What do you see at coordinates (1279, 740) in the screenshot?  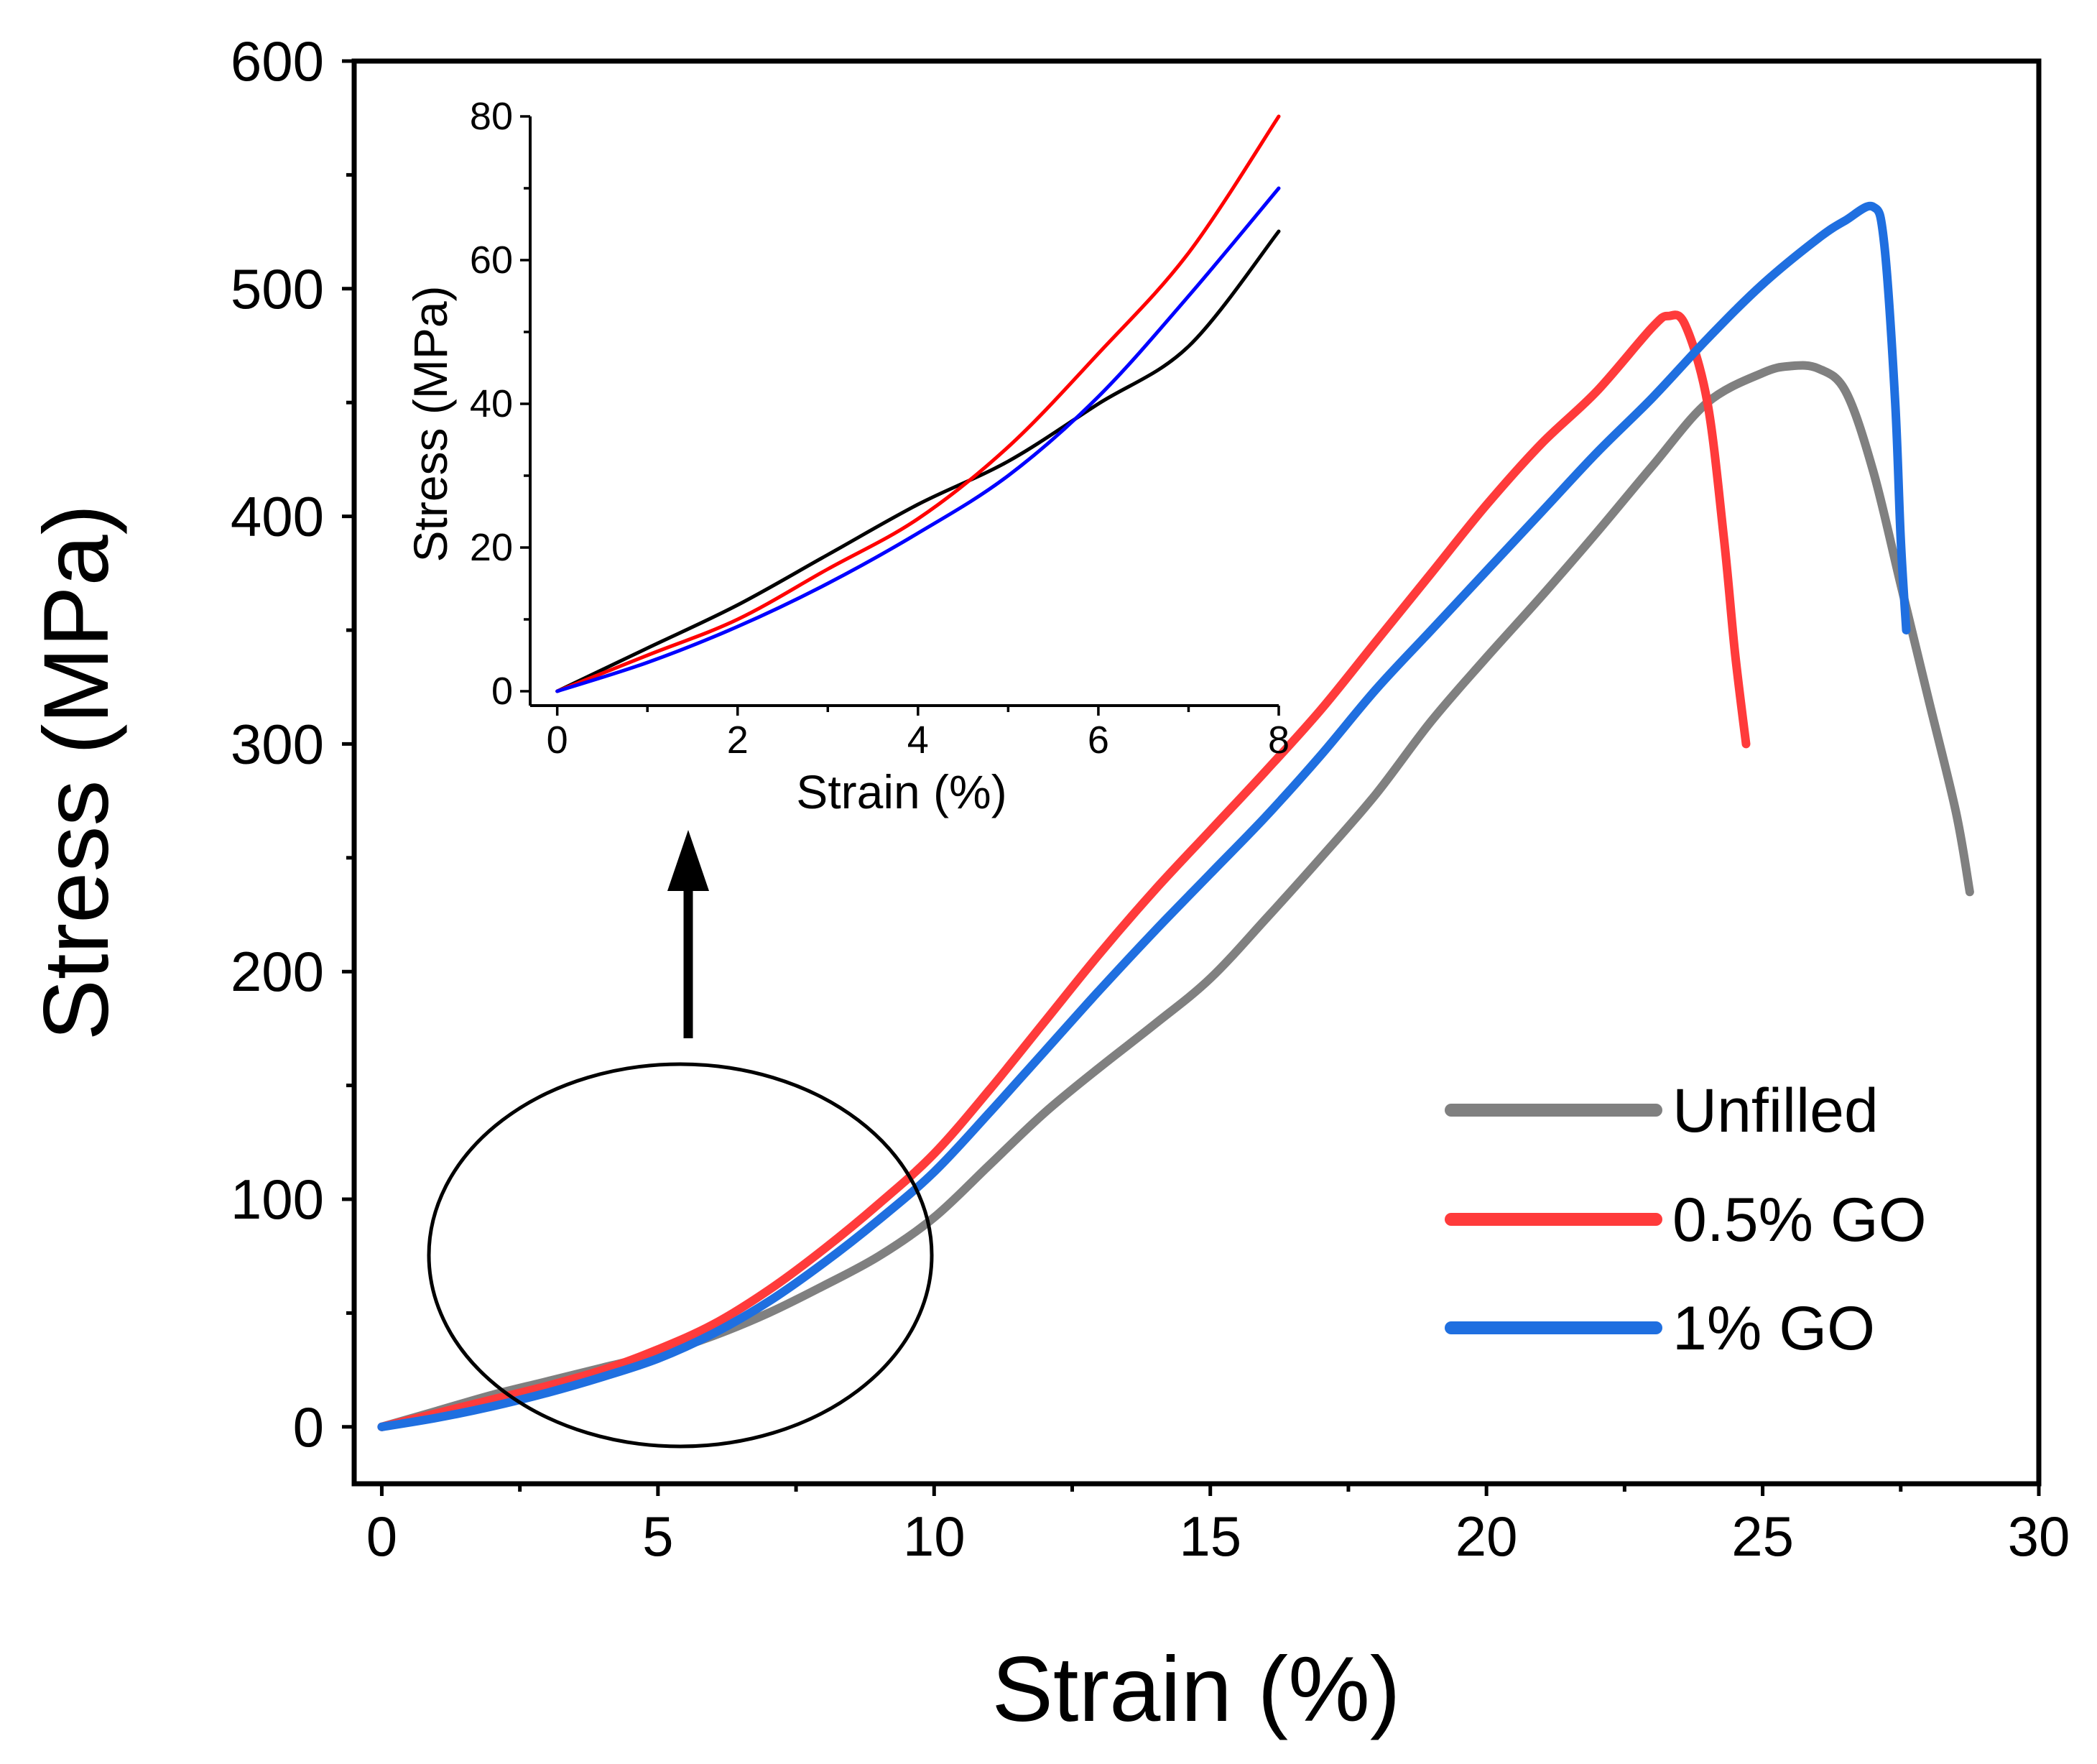 I see `inset-x-tick-label: 8` at bounding box center [1279, 740].